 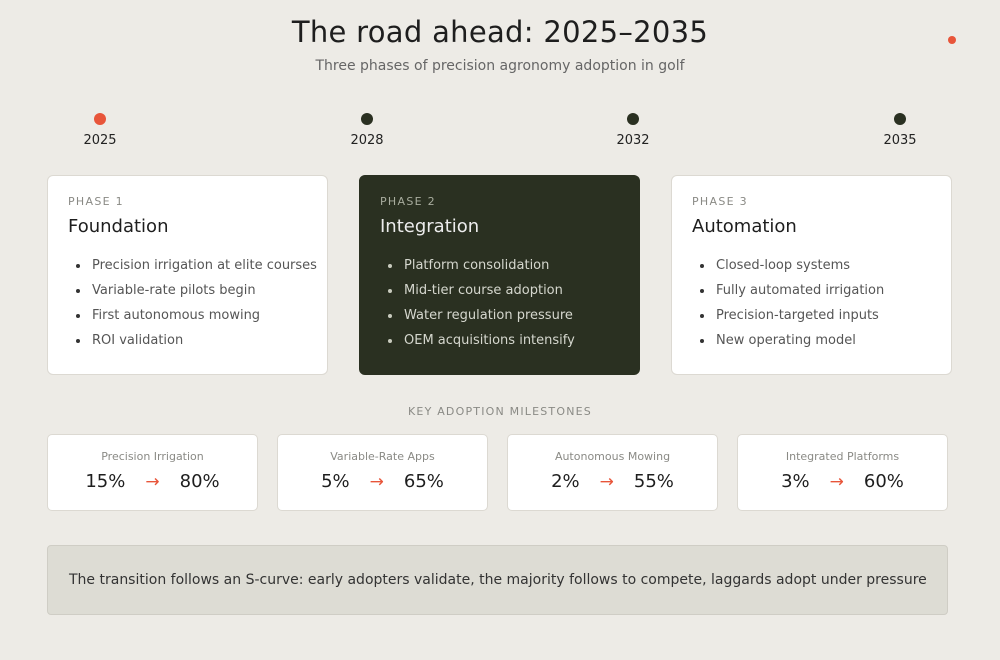 What do you see at coordinates (653, 481) in the screenshot?
I see `milestone-to: 55%` at bounding box center [653, 481].